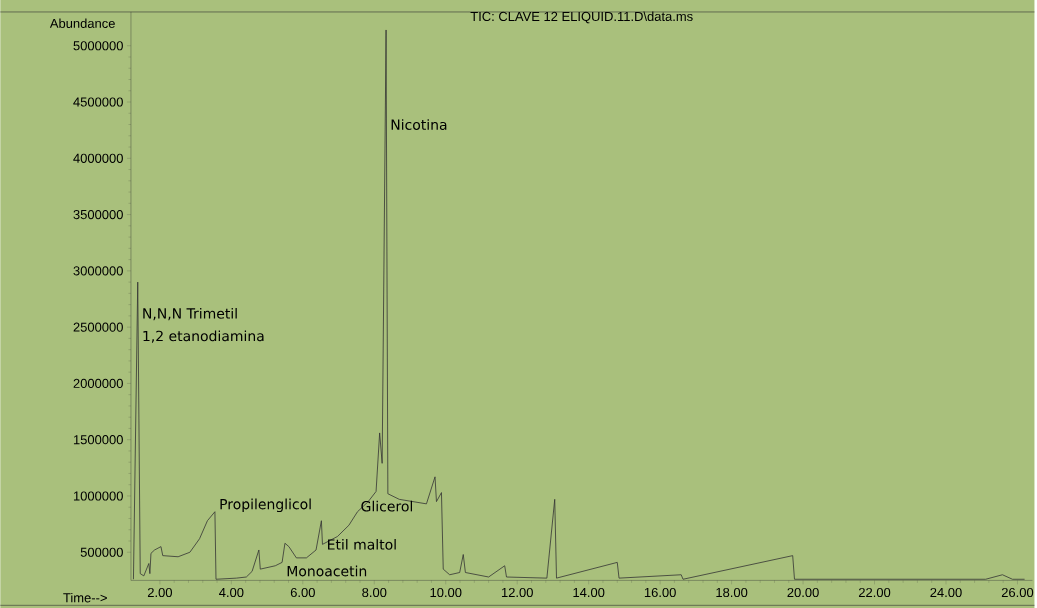 The width and height of the screenshot is (1037, 608). What do you see at coordinates (98, 439) in the screenshot?
I see `y-tick-label: 1500000` at bounding box center [98, 439].